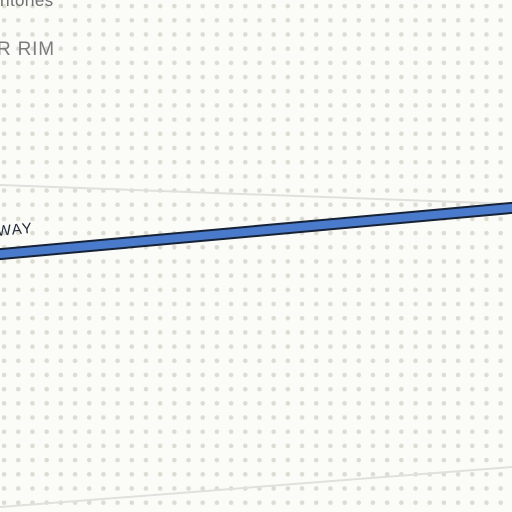  Describe the element at coordinates (256, 194) in the screenshot. I see `minor-road-upper` at that location.